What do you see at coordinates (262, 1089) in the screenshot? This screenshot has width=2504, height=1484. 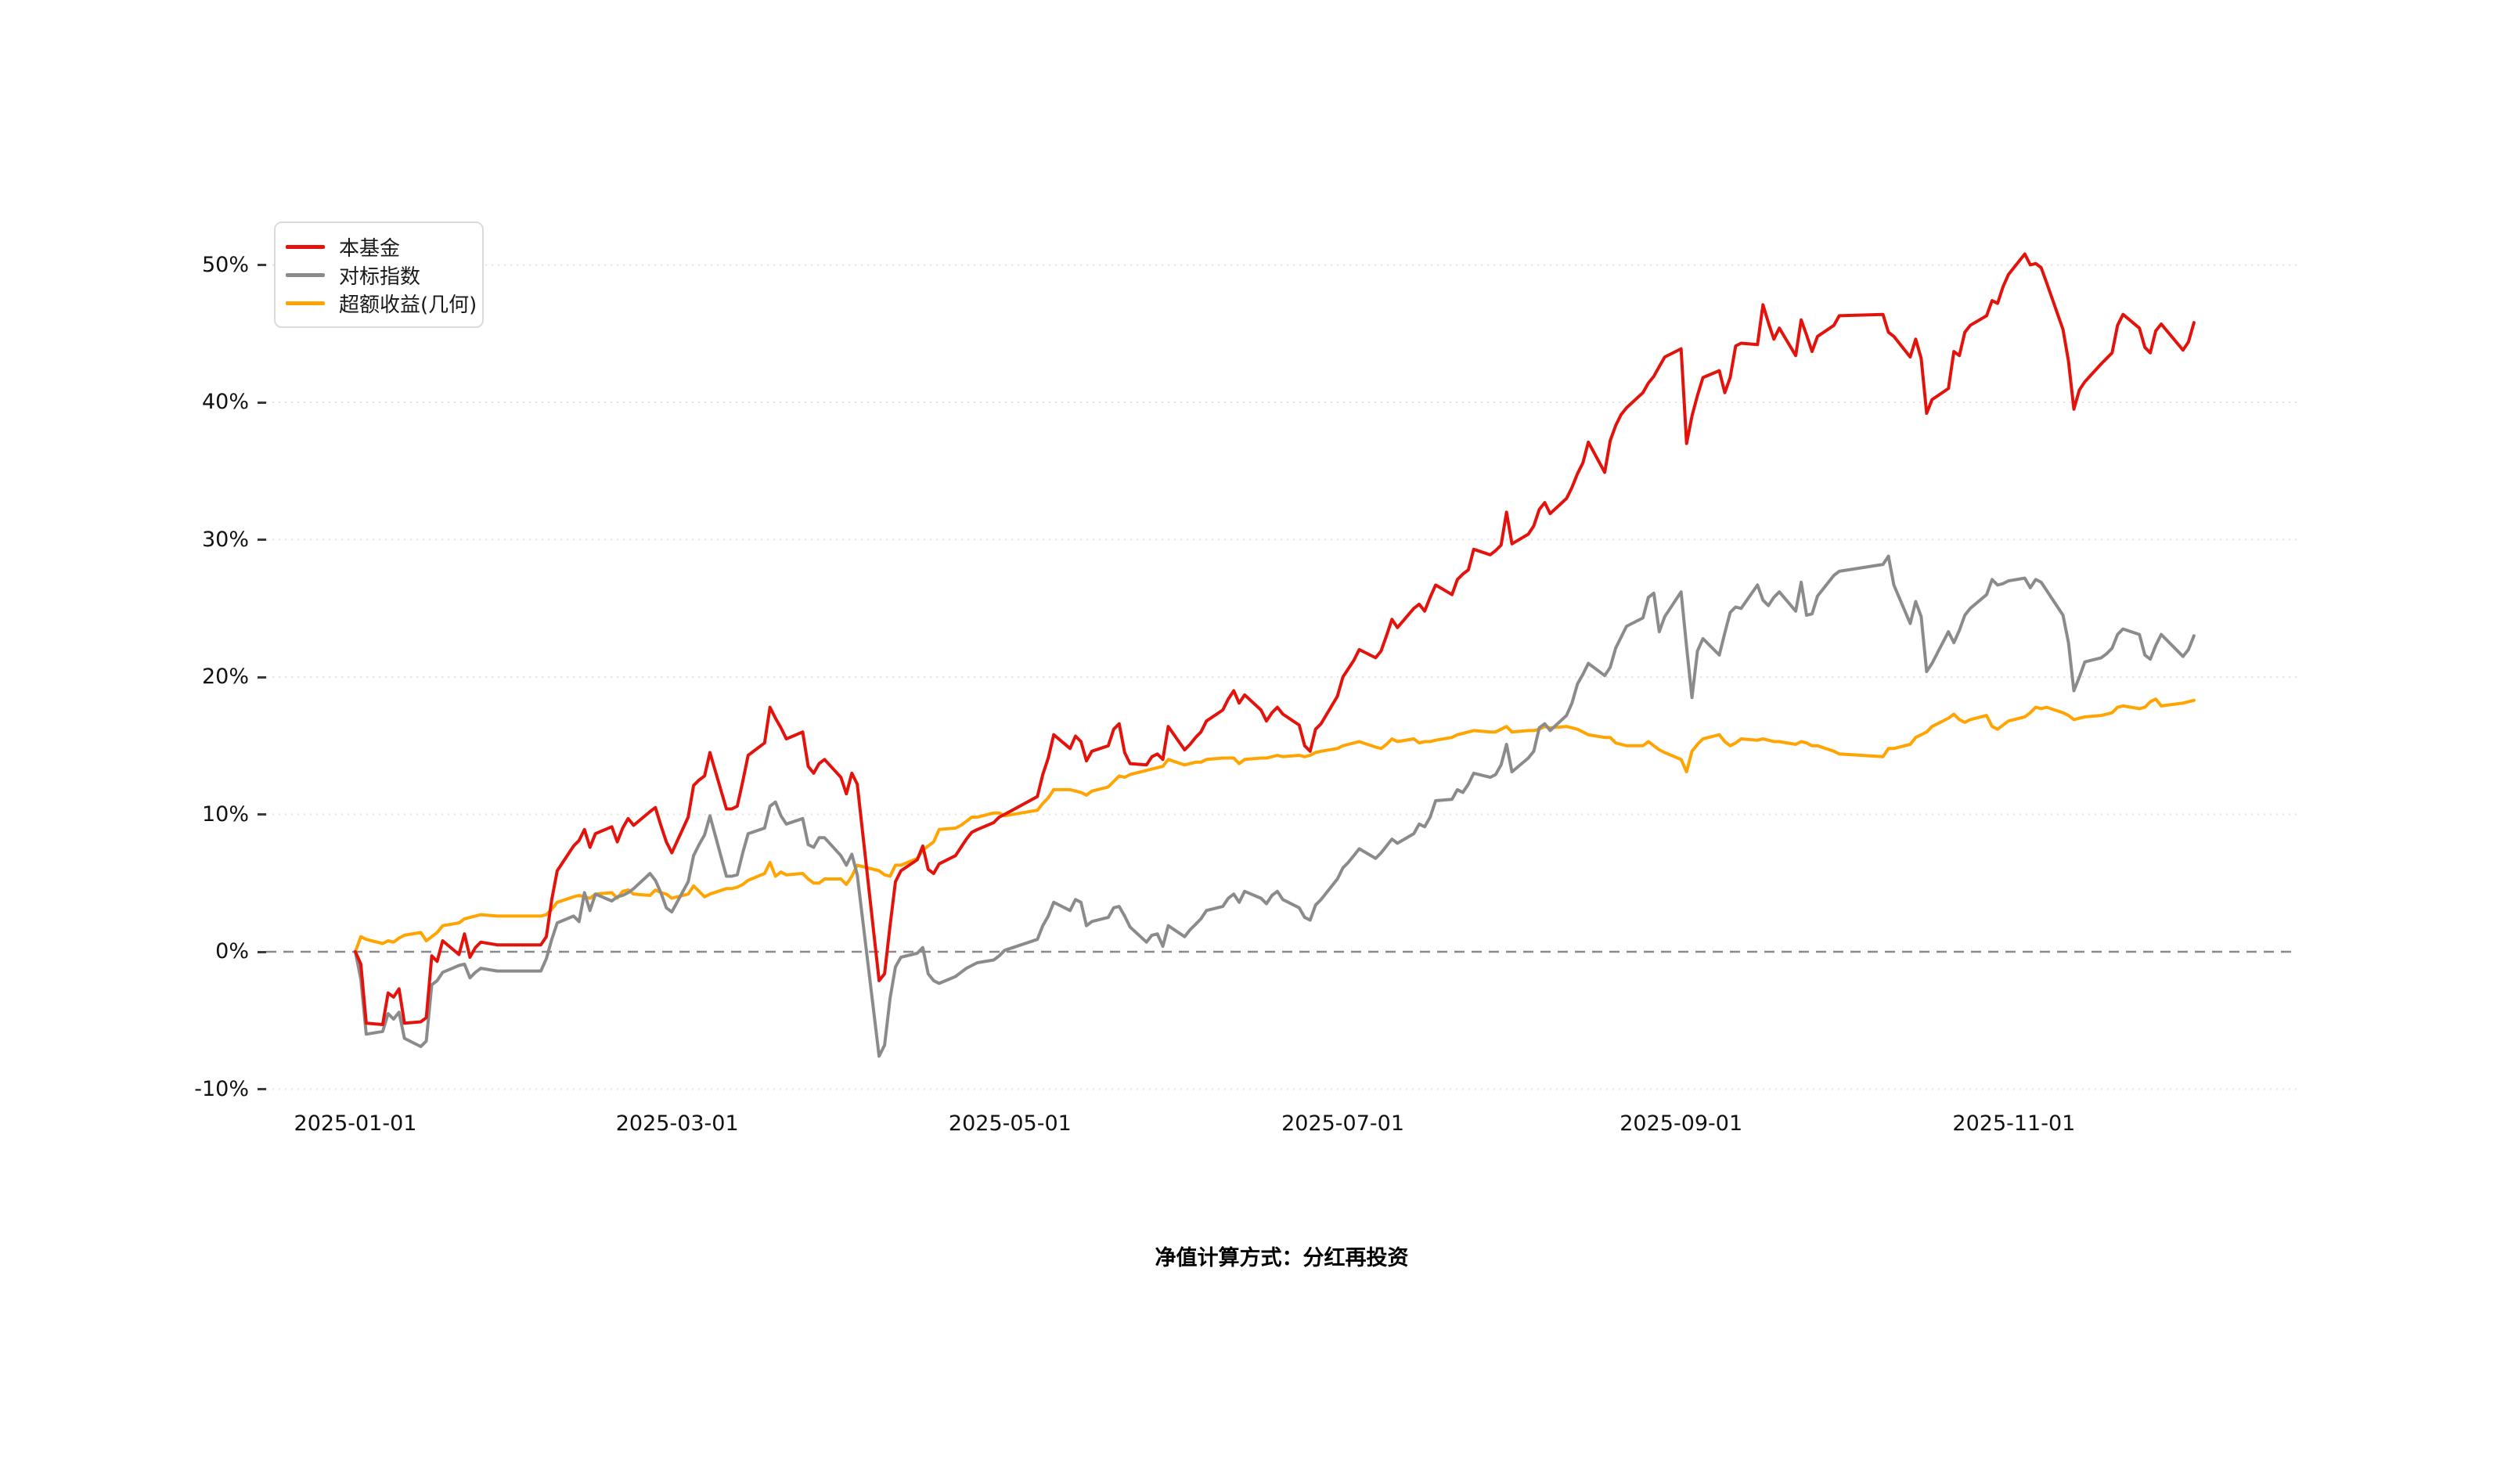 I see `y-axis-tick--10` at bounding box center [262, 1089].